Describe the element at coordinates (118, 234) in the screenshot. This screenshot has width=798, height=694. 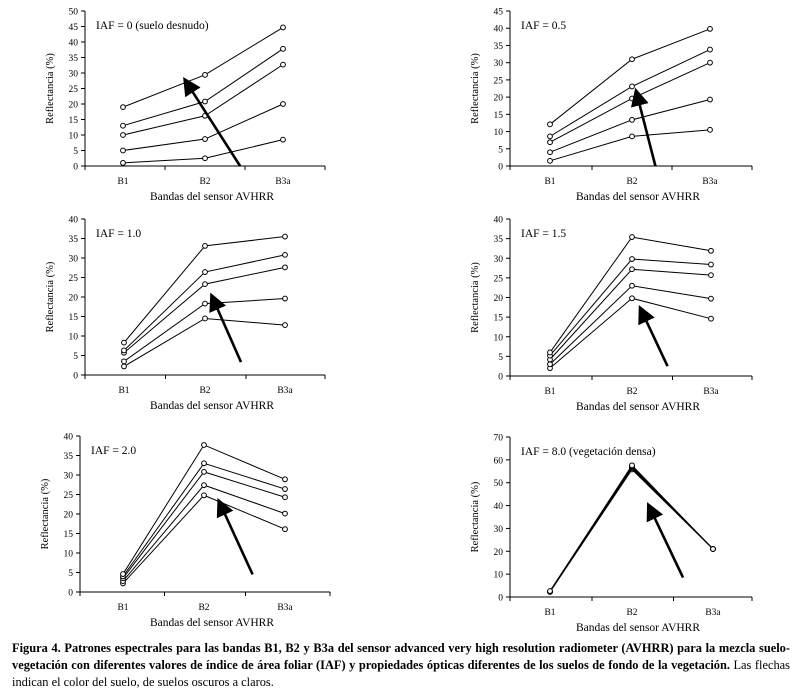
I see `panel-title: IAF = 1.0` at that location.